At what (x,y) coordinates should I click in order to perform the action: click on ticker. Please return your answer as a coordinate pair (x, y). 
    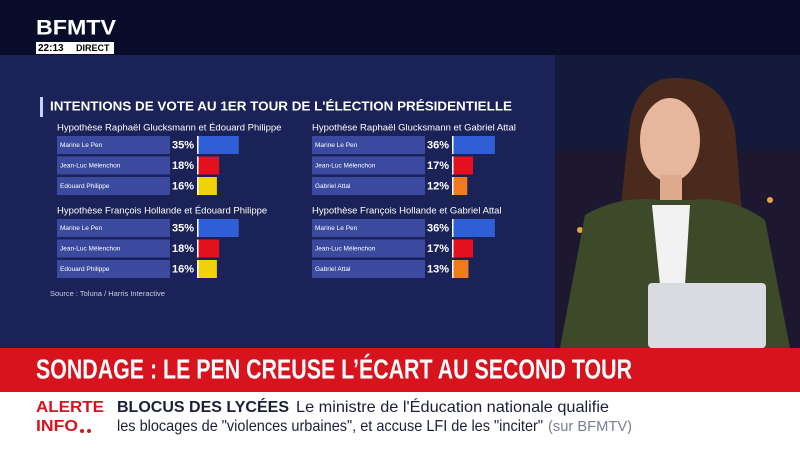
    Looking at the image, I should click on (400, 421).